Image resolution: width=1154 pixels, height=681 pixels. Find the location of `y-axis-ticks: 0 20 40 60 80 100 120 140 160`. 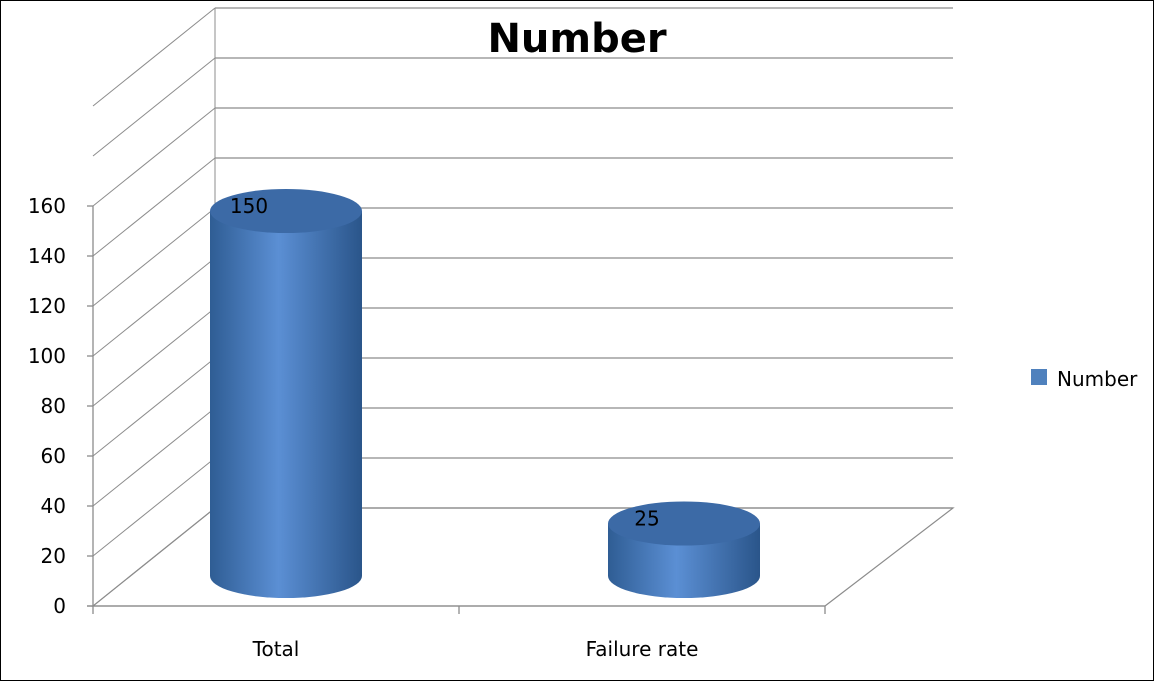

y-axis-ticks: 0 20 40 60 80 100 120 140 160 is located at coordinates (61, 406).